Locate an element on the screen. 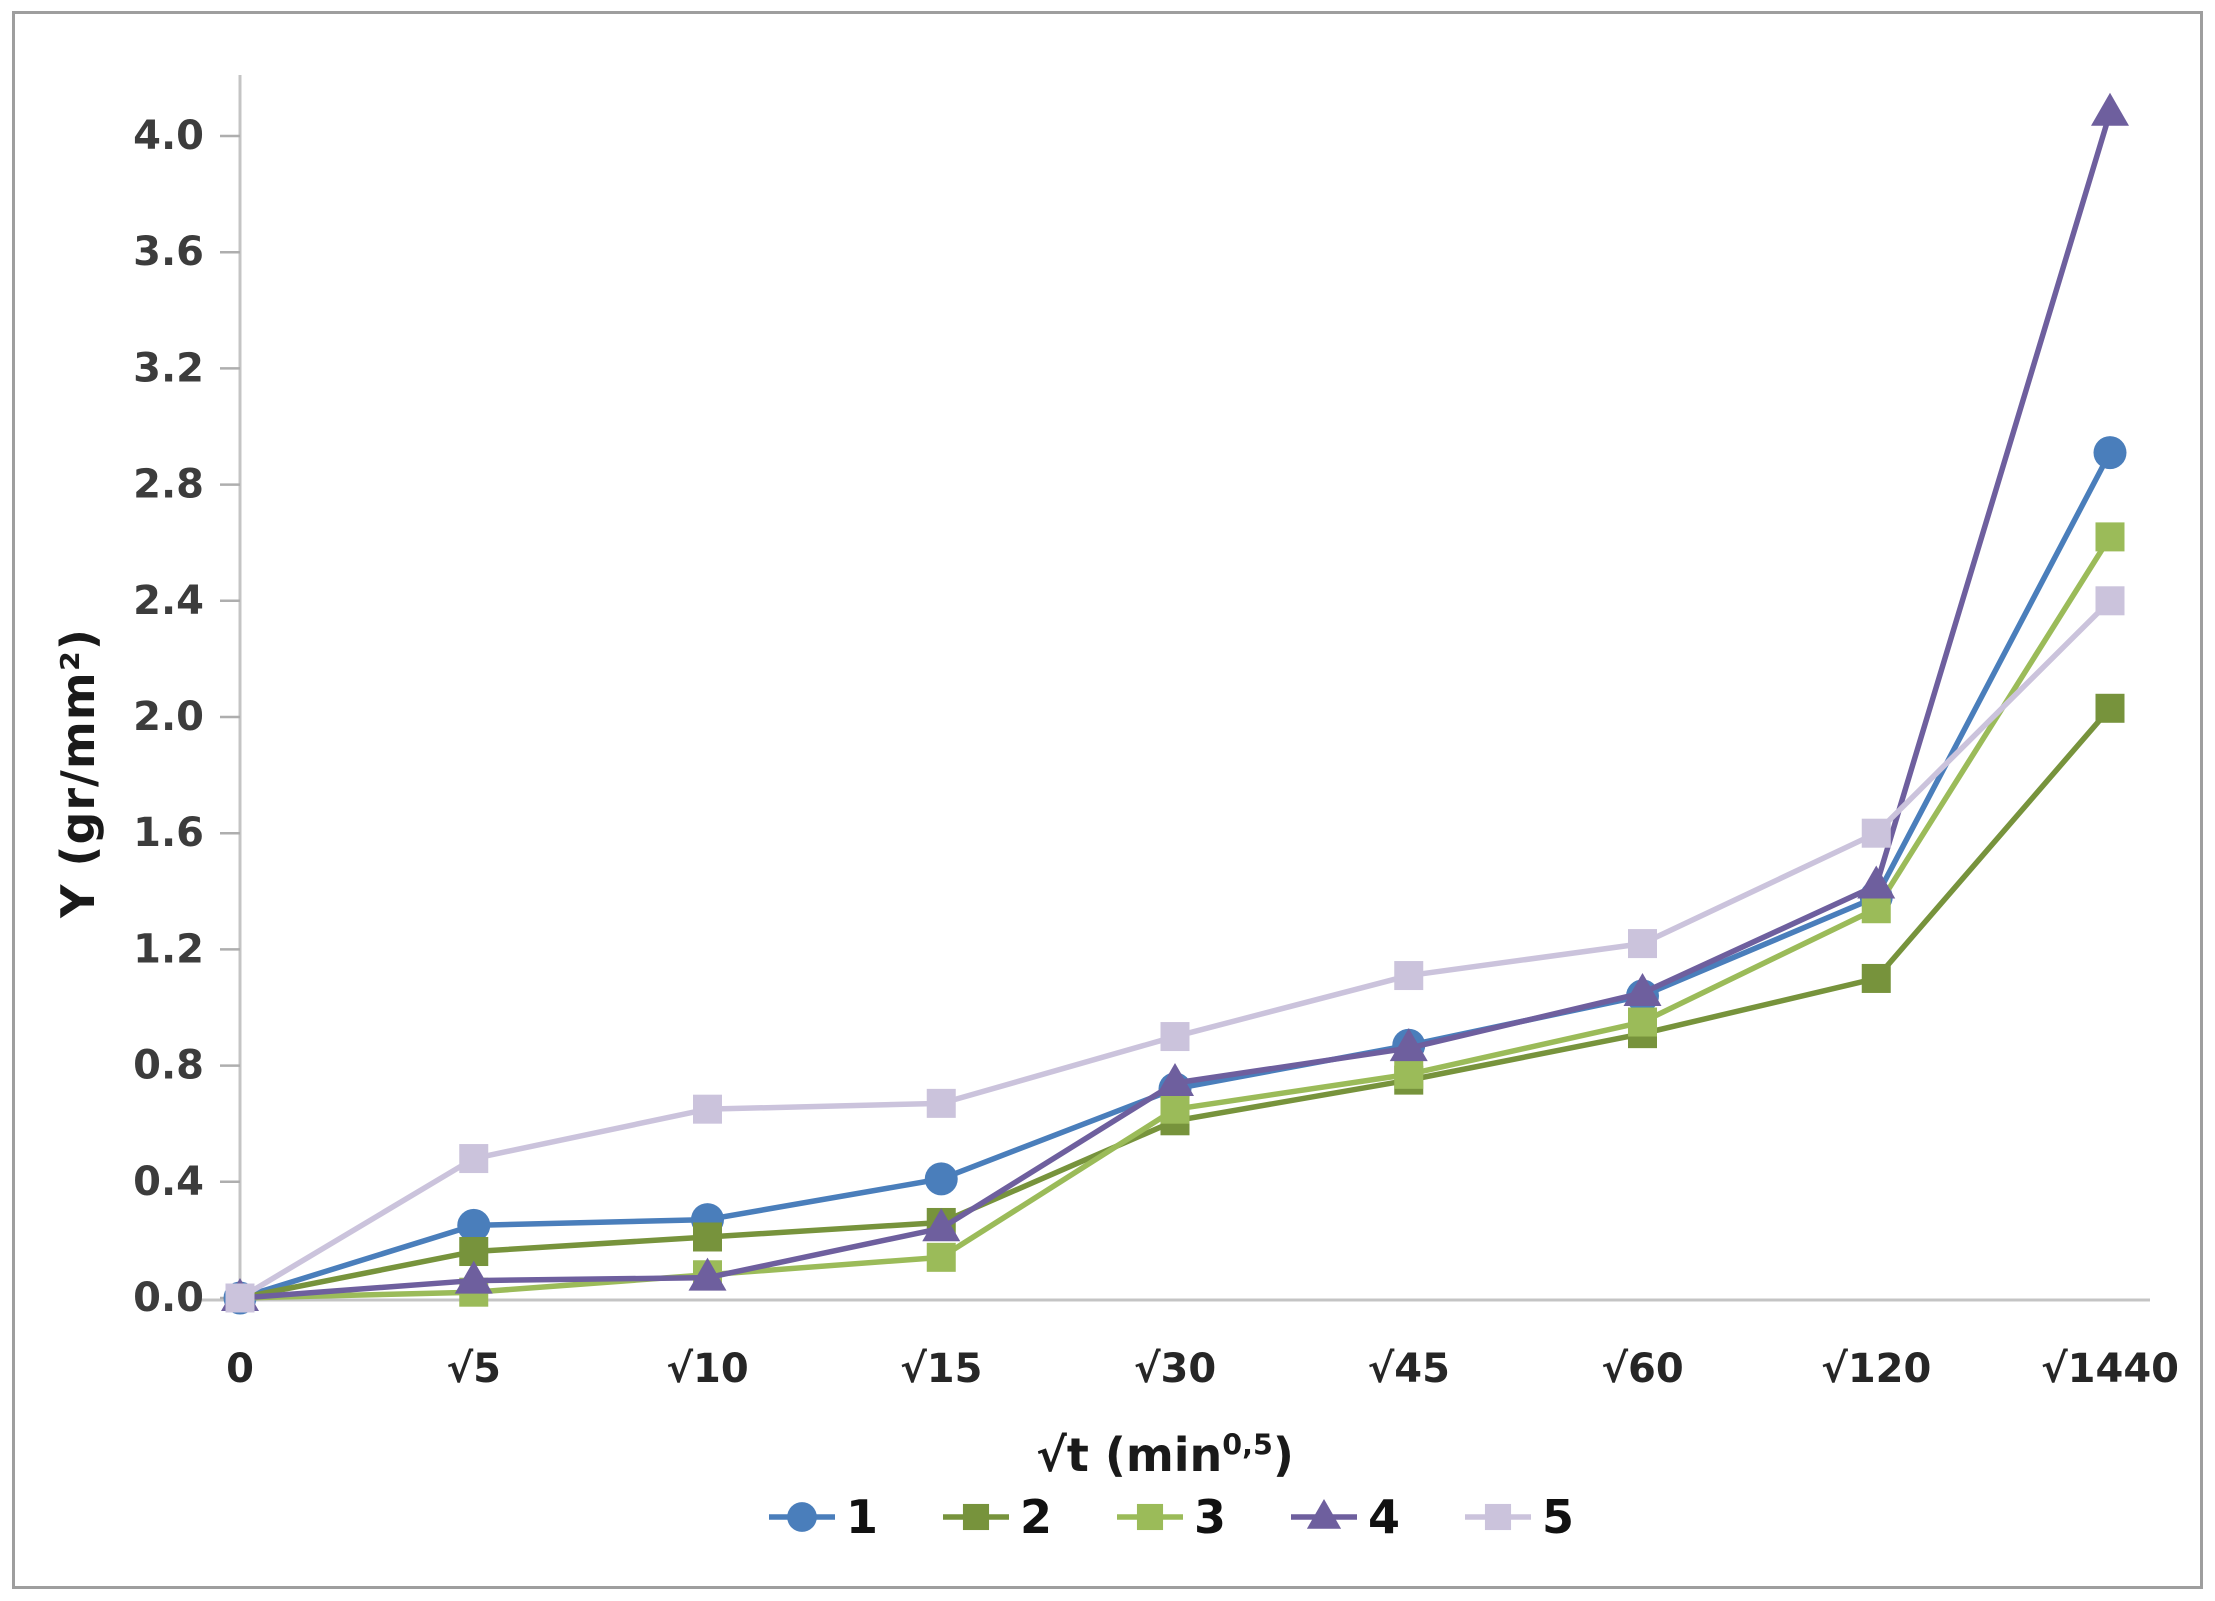  legend: 1 2 3 4 5 is located at coordinates (1170, 1517).